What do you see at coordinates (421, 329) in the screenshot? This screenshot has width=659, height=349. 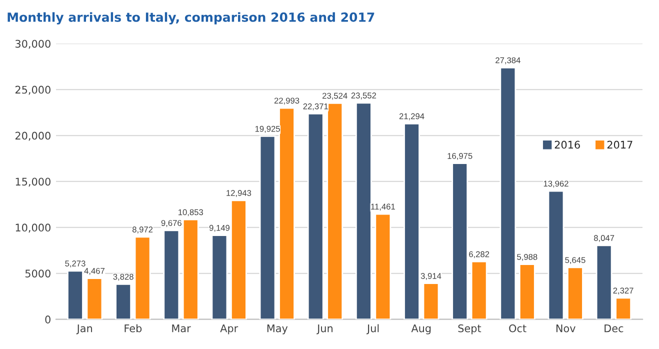 I see `x-tick-label: Aug` at bounding box center [421, 329].